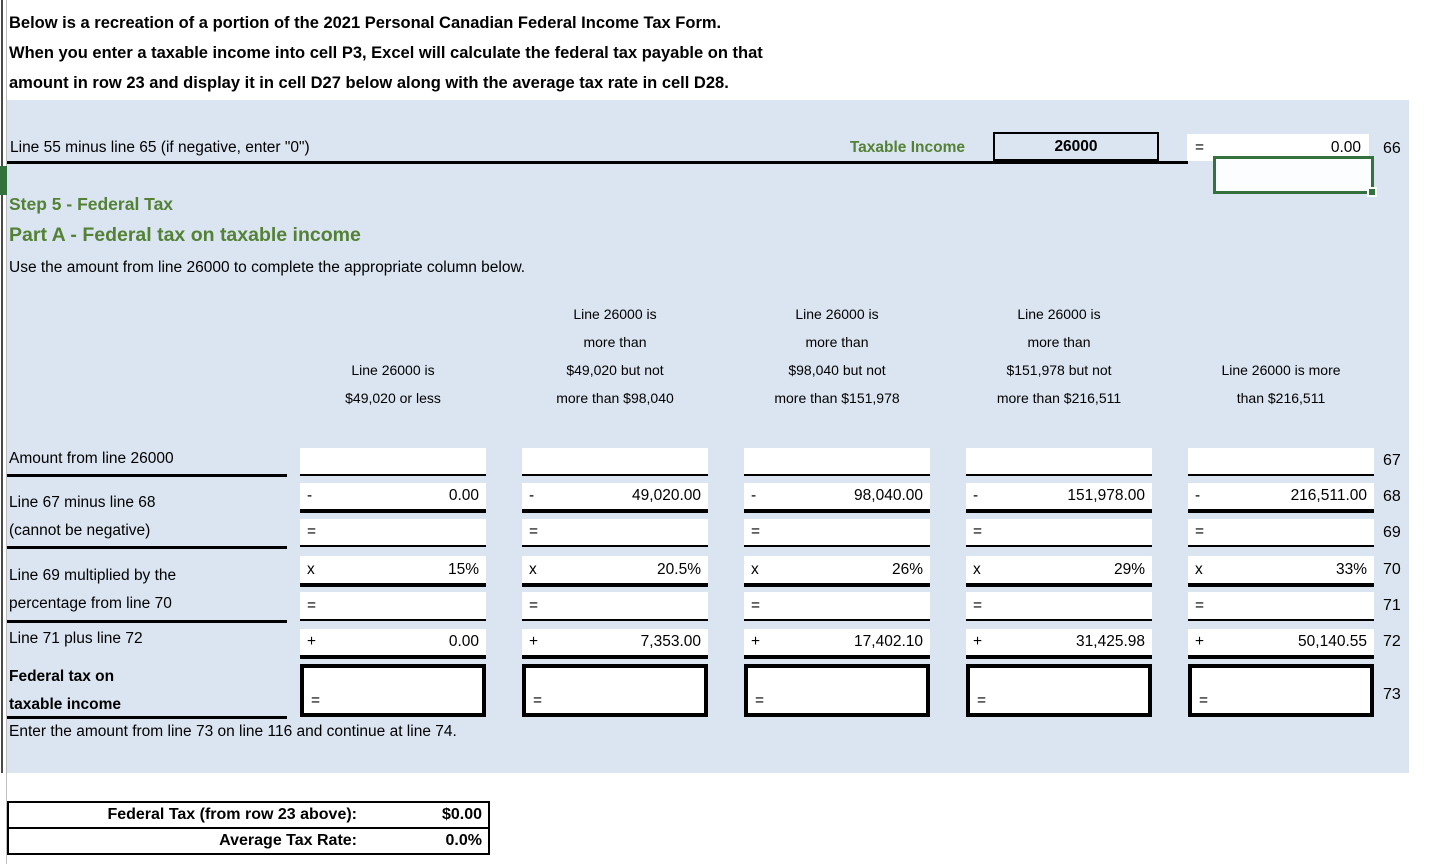 Image resolution: width=1438 pixels, height=864 pixels. What do you see at coordinates (82, 502) in the screenshot?
I see `row-label-minus-a: Line 67 minus line 68` at bounding box center [82, 502].